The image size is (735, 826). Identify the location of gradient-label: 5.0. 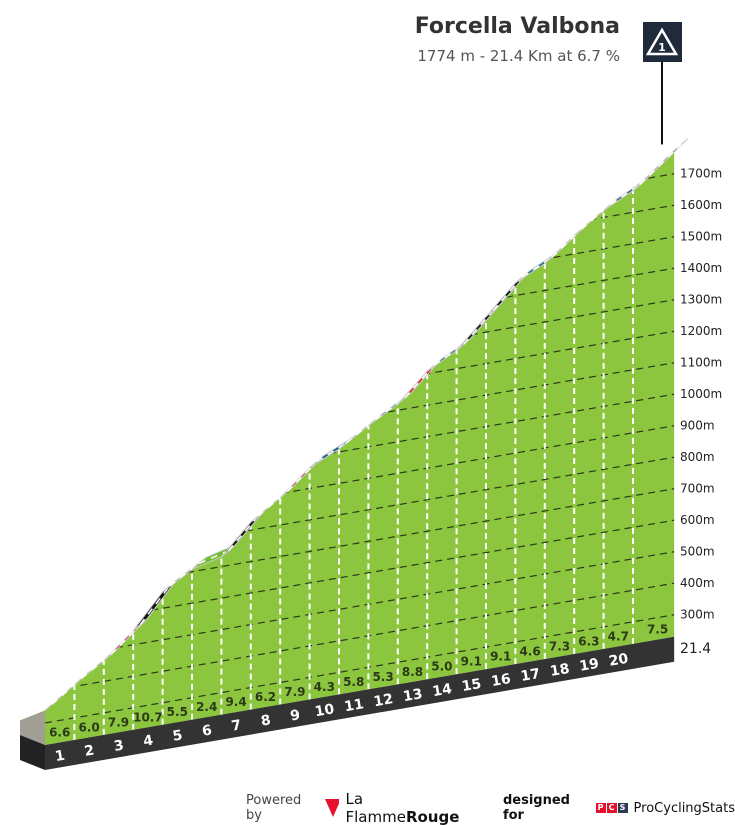
(441, 667).